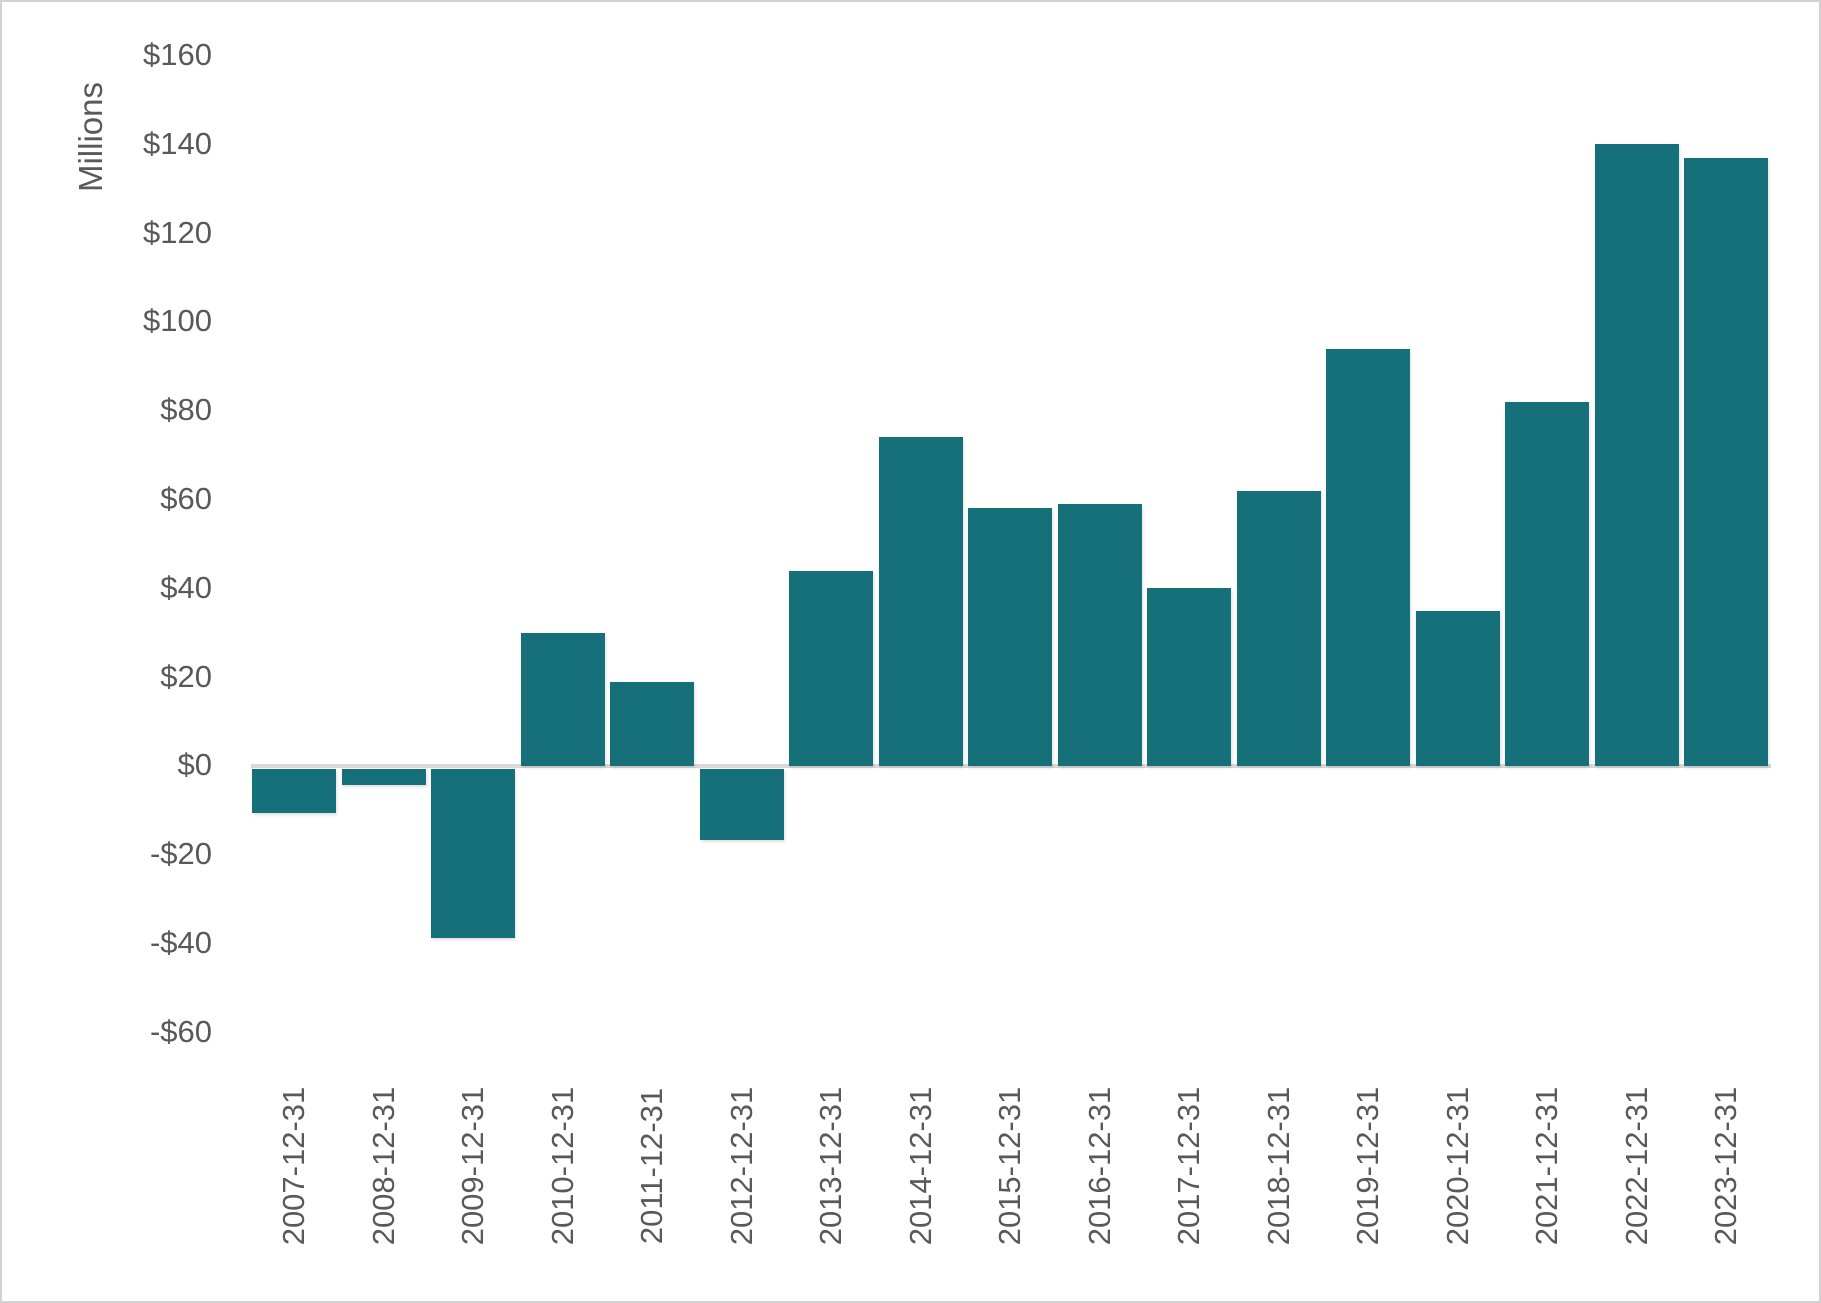 This screenshot has width=1821, height=1303. Describe the element at coordinates (194, 765) in the screenshot. I see `y-tick-label: $0` at that location.